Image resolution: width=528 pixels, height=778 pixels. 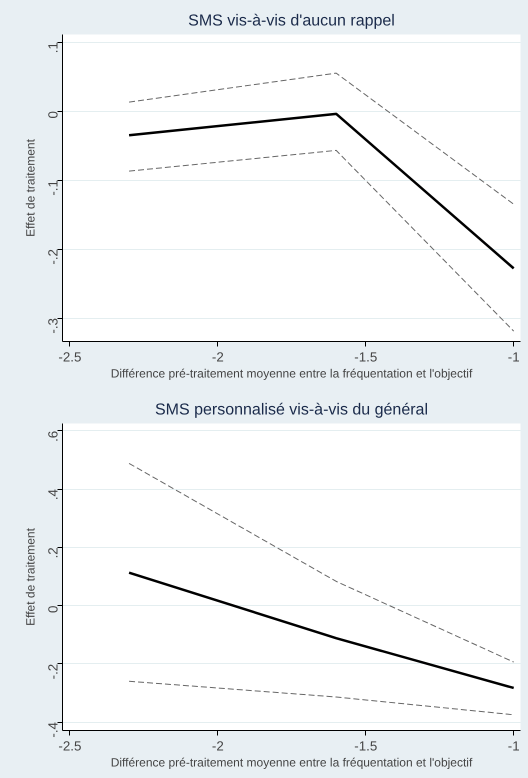 I want to click on y-tick-label: .4, so click(x=53, y=494).